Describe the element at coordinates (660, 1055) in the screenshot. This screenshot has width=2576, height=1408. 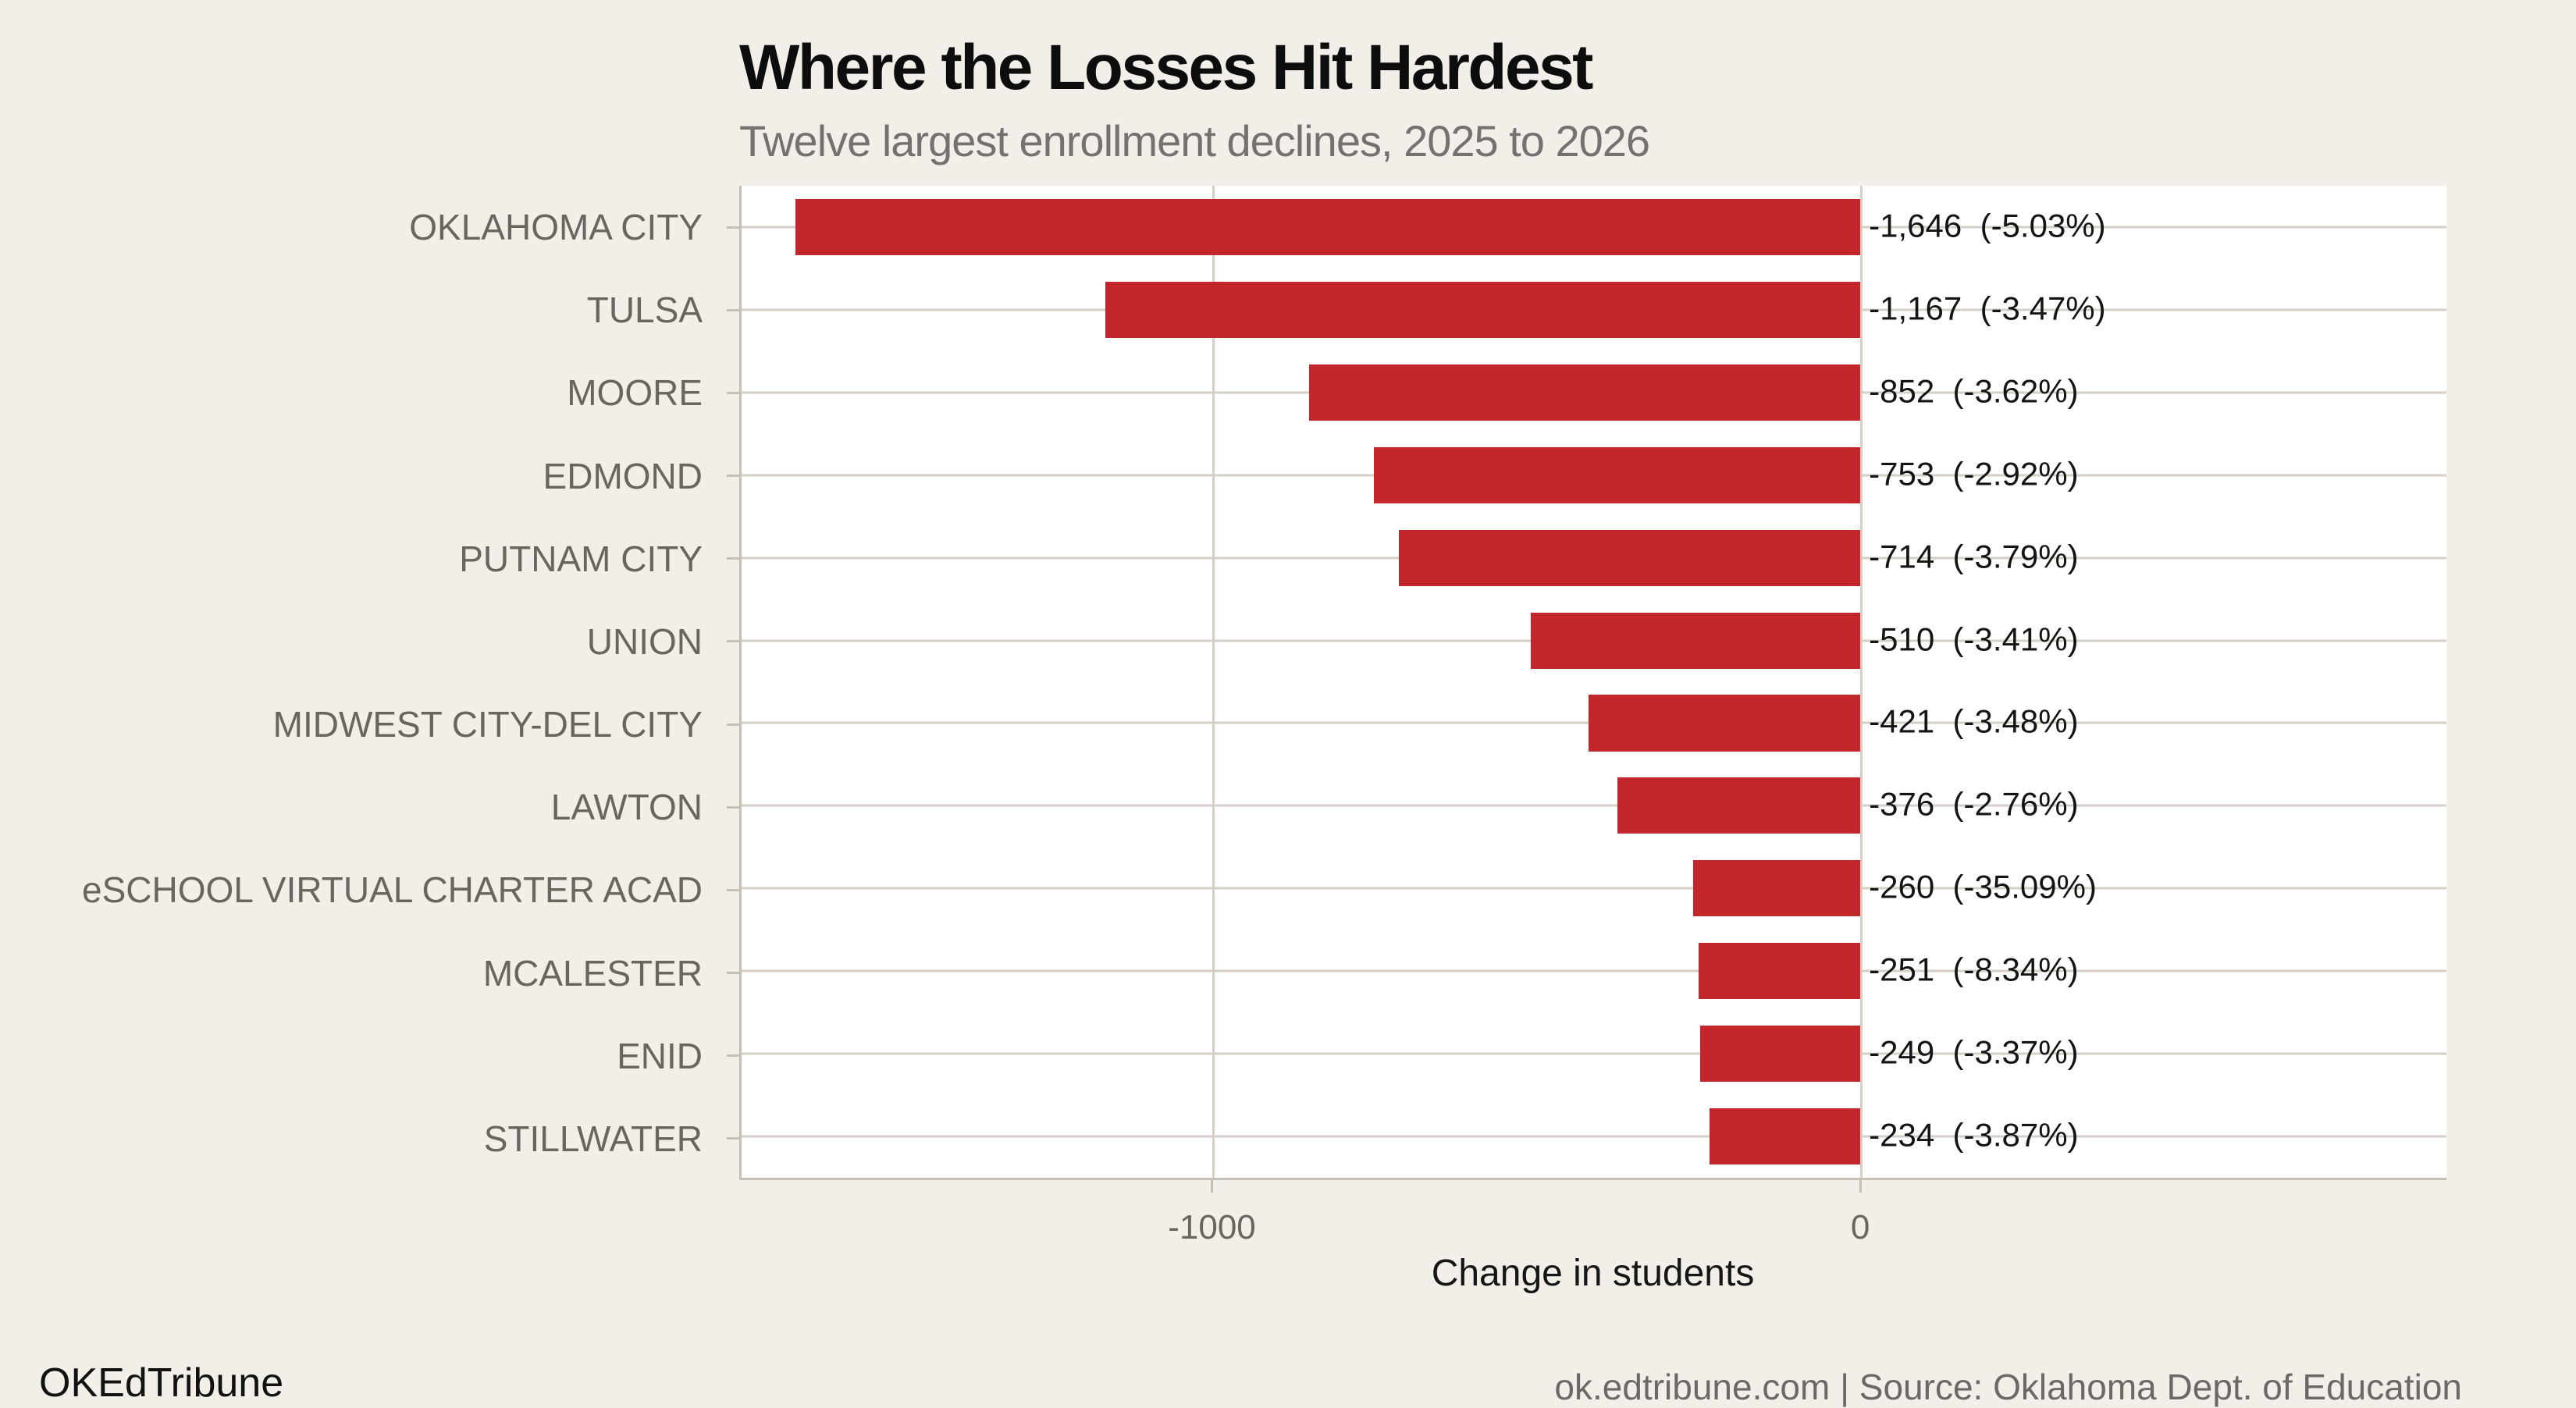
I see `y-axis-label: ENID` at that location.